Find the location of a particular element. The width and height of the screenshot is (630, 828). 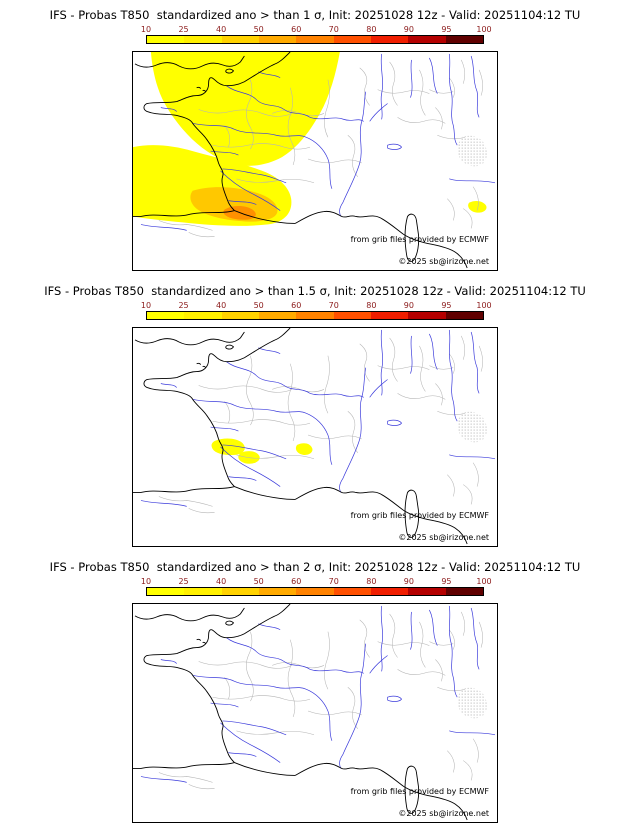

colorbar-tick-label: 80 is located at coordinates (371, 581).